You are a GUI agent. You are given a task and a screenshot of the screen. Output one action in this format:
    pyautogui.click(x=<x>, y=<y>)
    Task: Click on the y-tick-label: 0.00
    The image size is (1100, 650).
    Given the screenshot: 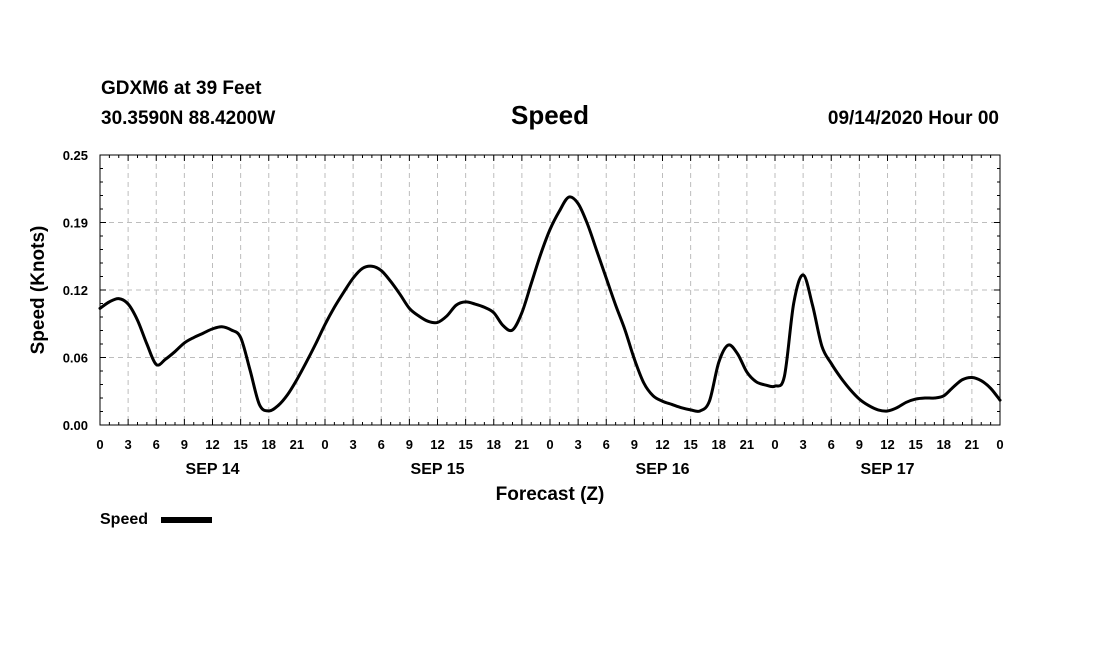 What is the action you would take?
    pyautogui.click(x=75, y=425)
    